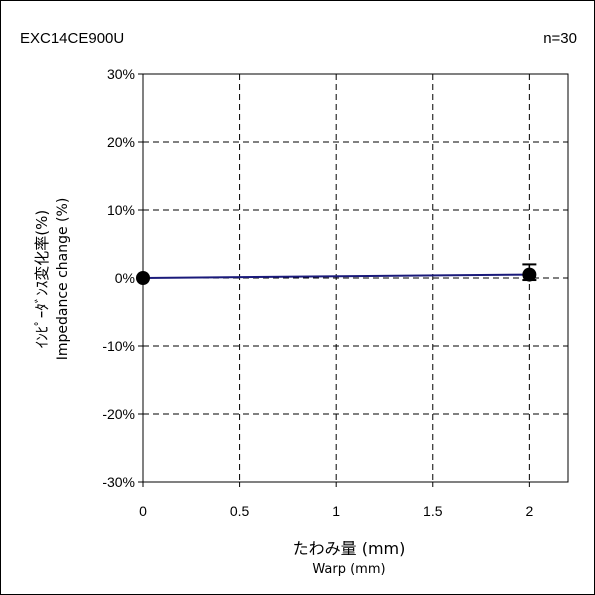 Image resolution: width=595 pixels, height=595 pixels. I want to click on sample-size: n=30, so click(560, 38).